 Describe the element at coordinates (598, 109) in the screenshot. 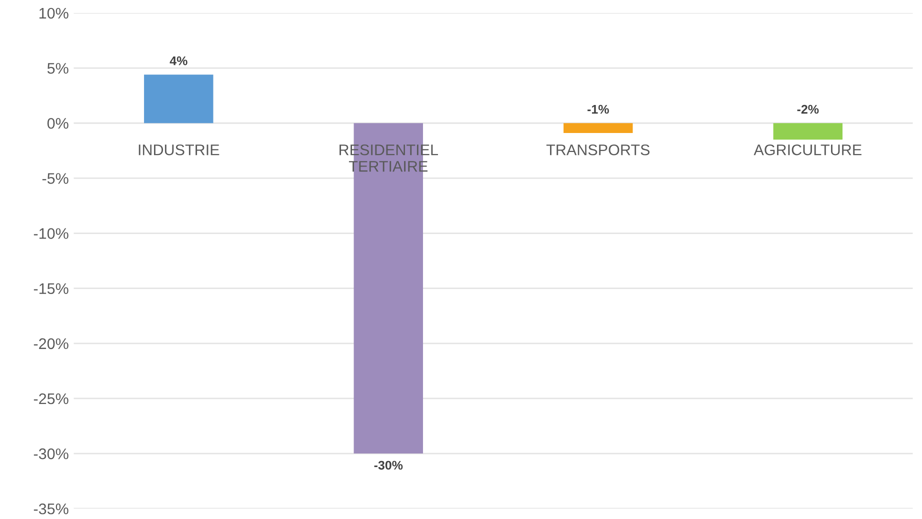

I see `data-label: -1%` at that location.